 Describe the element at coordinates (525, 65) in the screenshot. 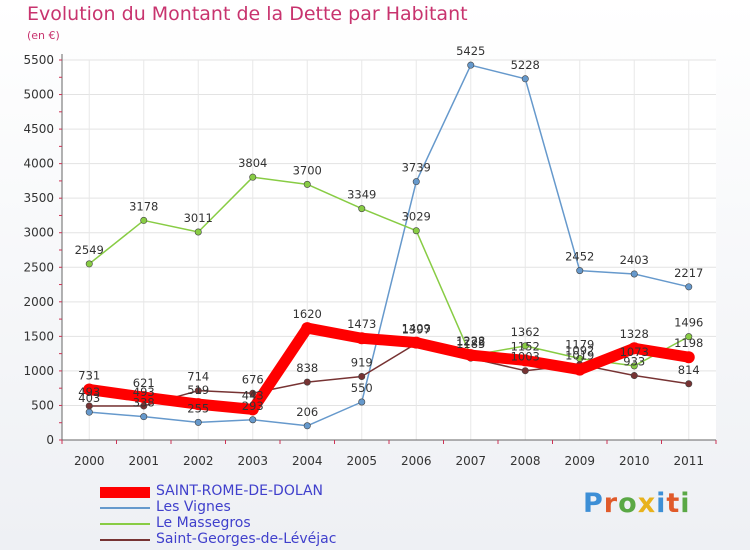

I see `data-label: 5228` at that location.